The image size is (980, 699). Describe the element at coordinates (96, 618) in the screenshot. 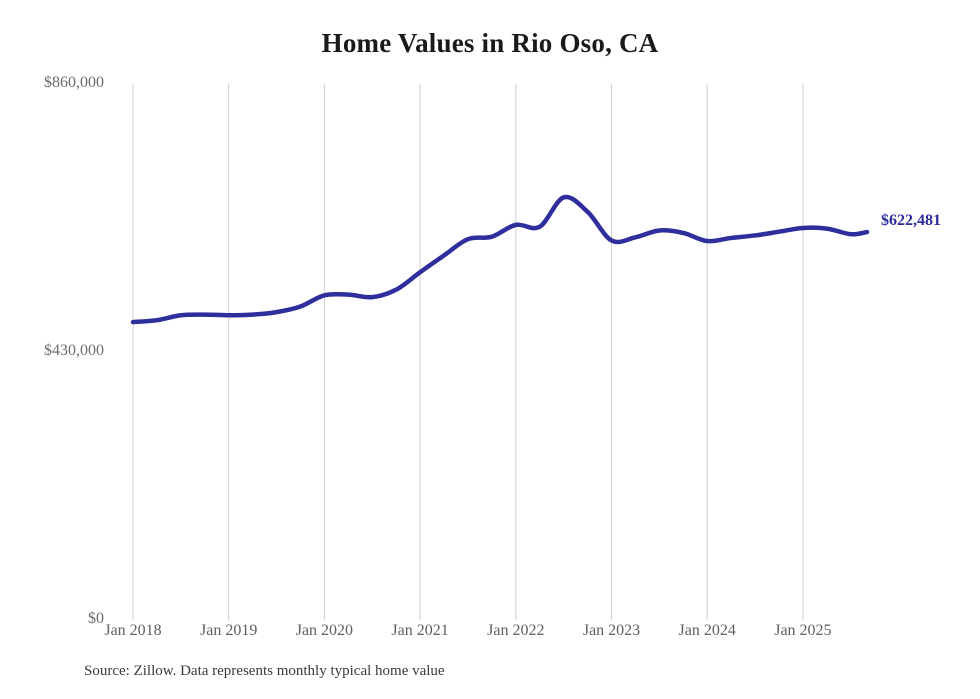

I see `y-tick-label-bottom: $0` at that location.